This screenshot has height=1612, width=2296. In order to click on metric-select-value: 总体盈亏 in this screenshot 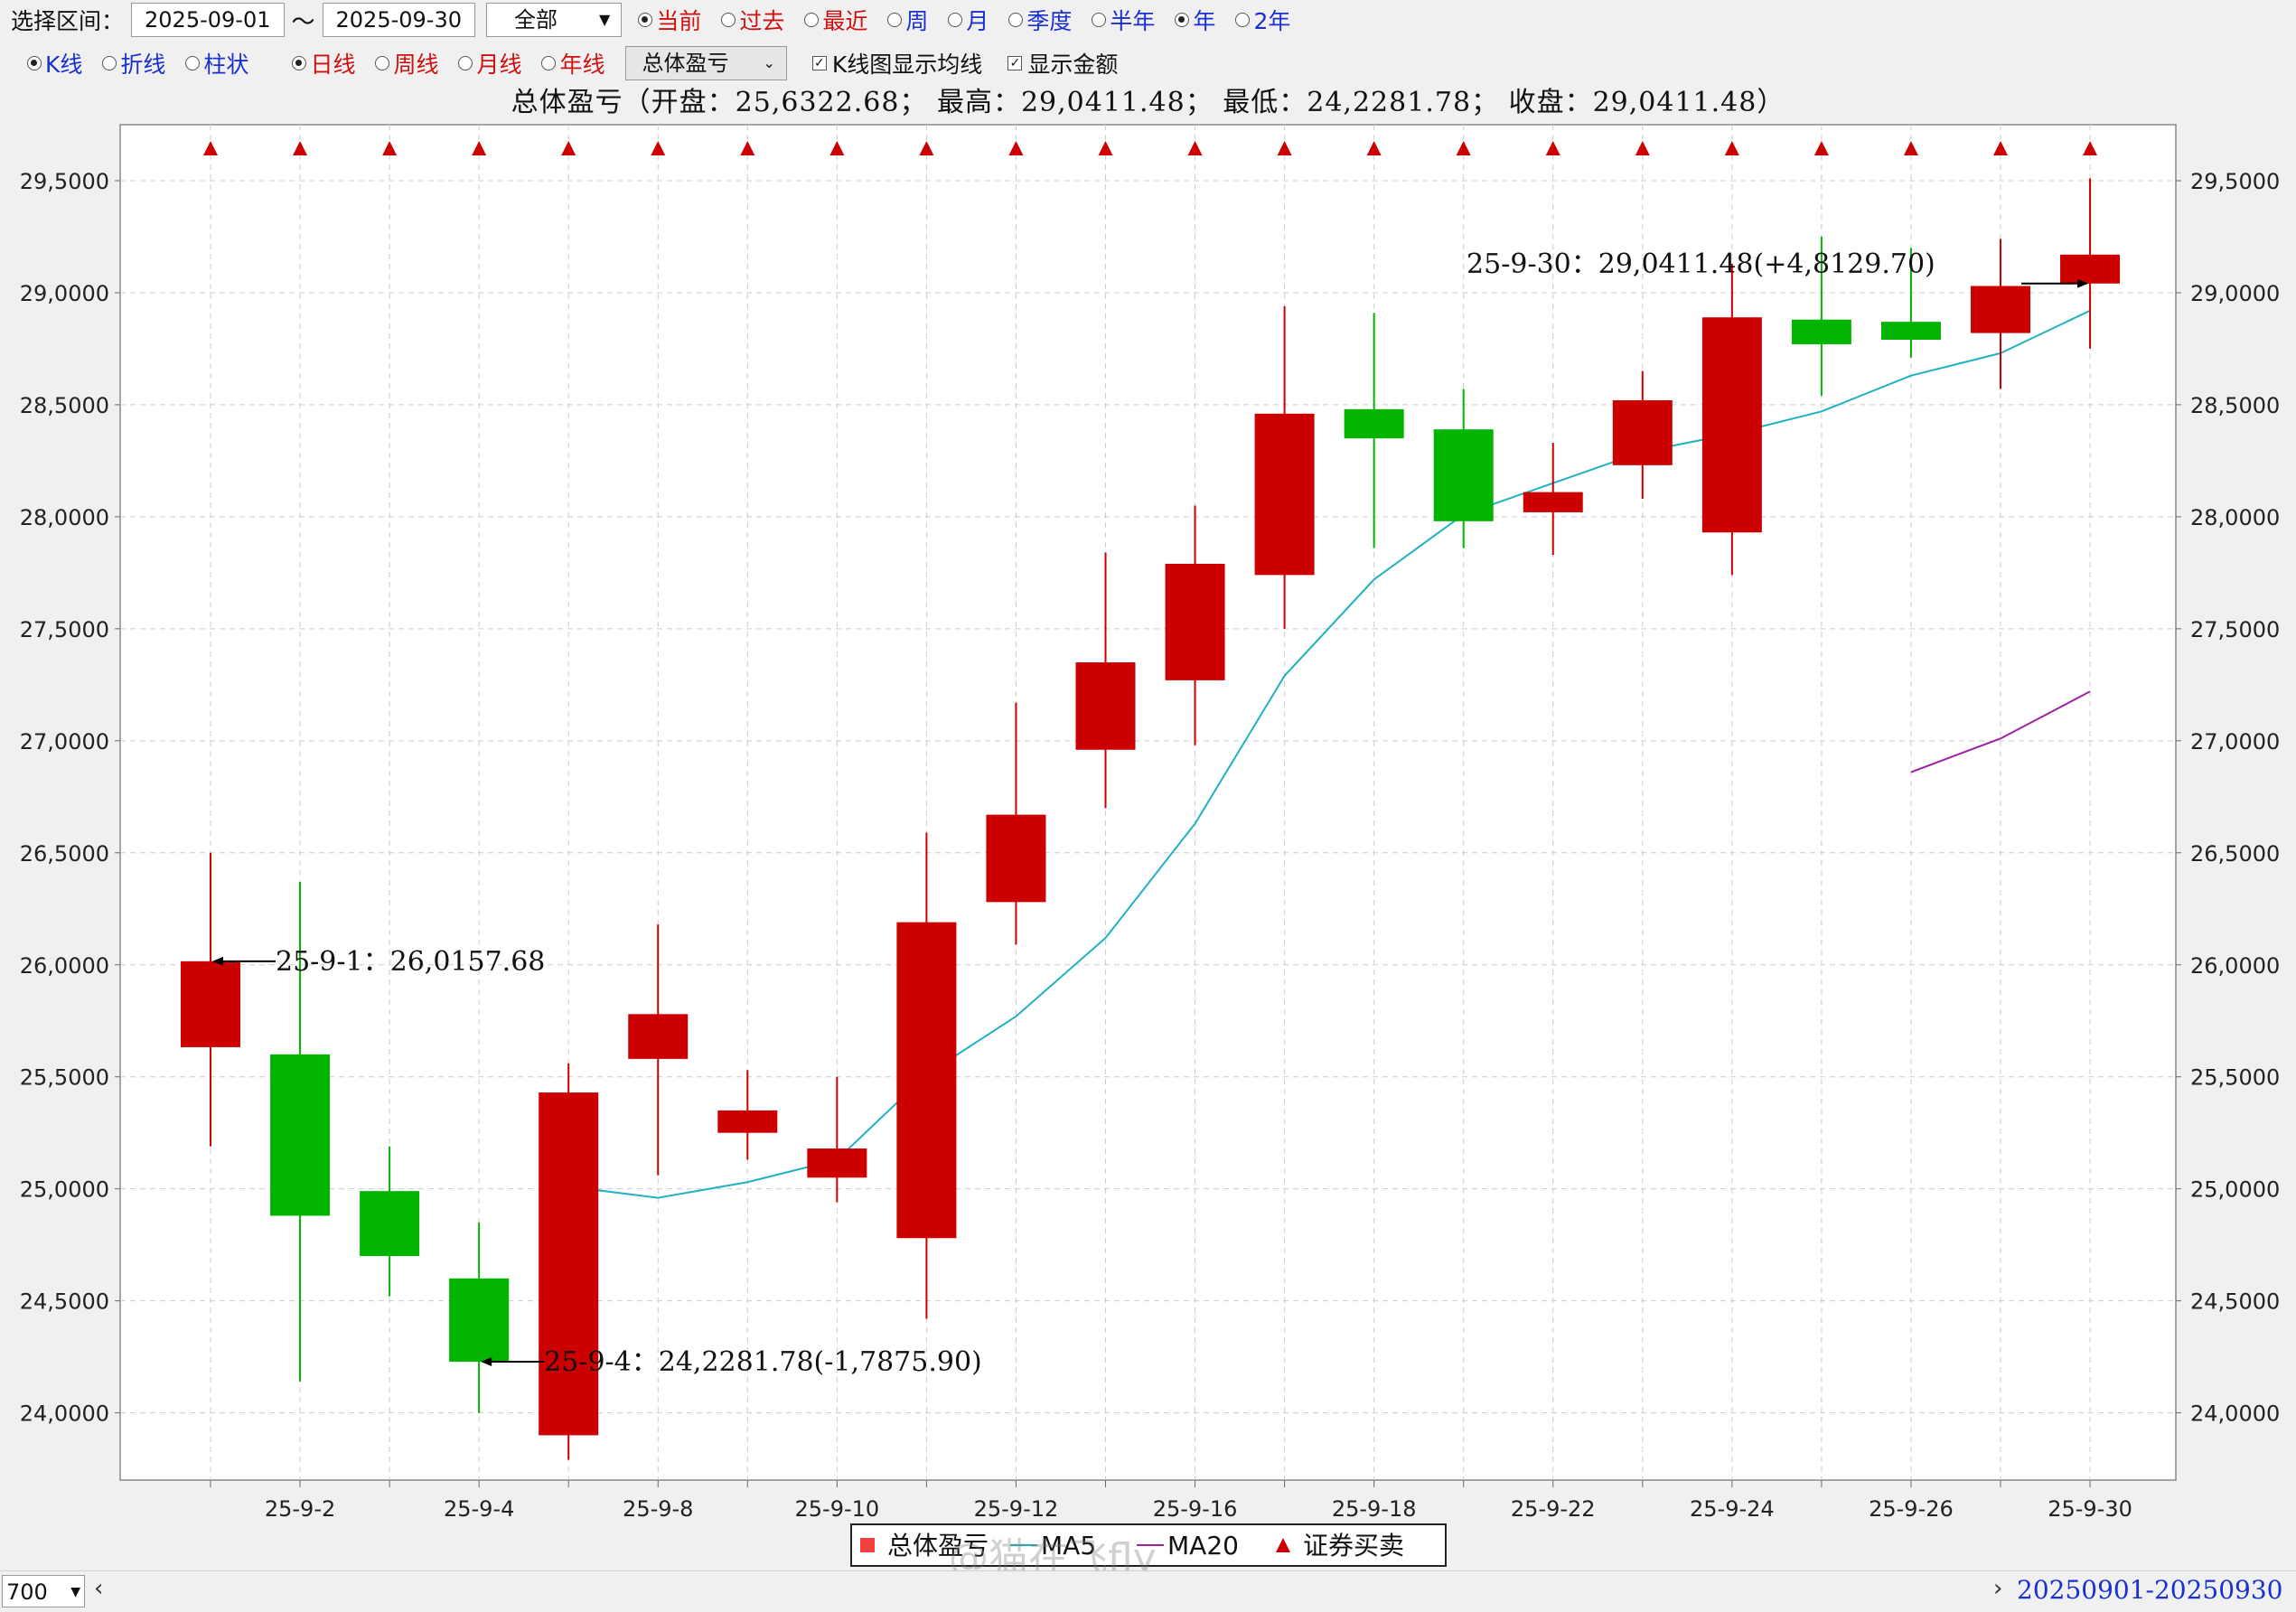, I will do `click(685, 64)`.